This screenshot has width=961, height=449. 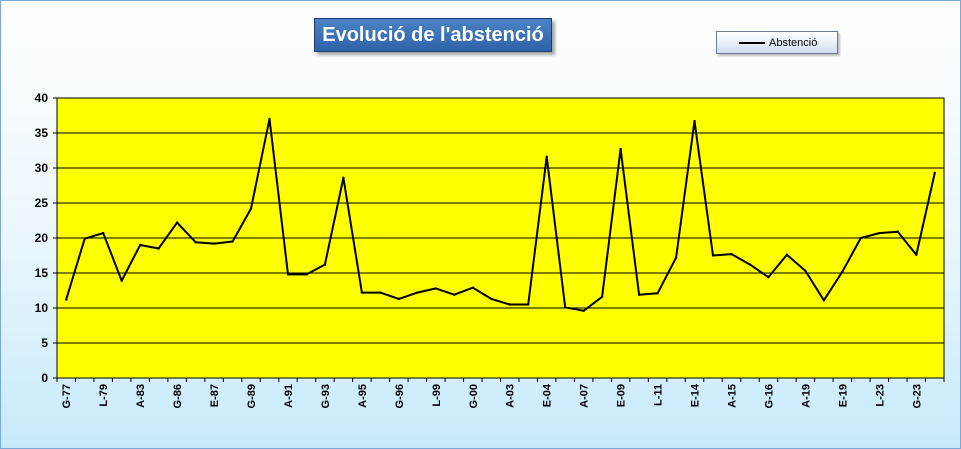 What do you see at coordinates (42, 238) in the screenshot?
I see `y-tick-label: 20` at bounding box center [42, 238].